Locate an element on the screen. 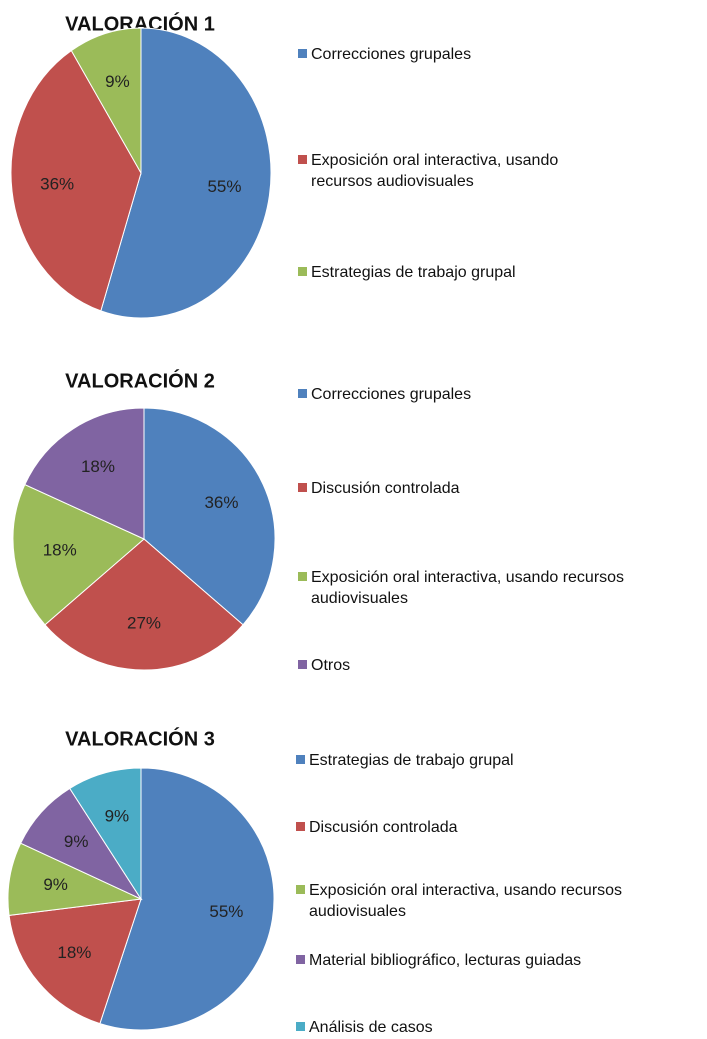  data-label: 27% is located at coordinates (144, 623).